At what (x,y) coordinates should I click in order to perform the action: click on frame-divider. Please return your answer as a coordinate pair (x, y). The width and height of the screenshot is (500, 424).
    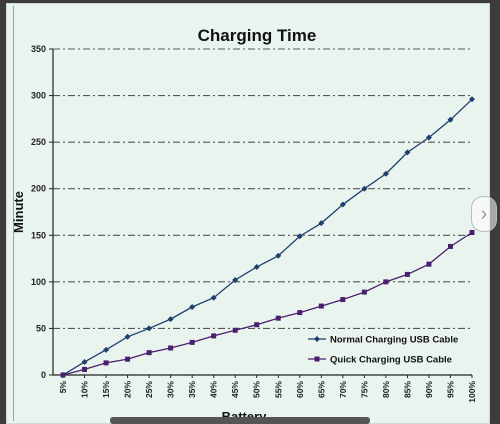
    Looking at the image, I should click on (13, 213).